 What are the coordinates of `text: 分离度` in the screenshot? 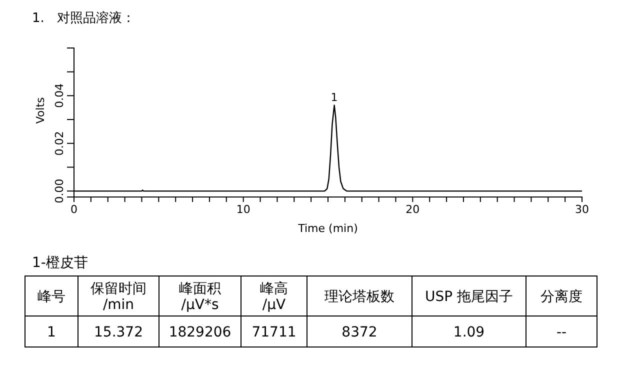 It's located at (561, 297).